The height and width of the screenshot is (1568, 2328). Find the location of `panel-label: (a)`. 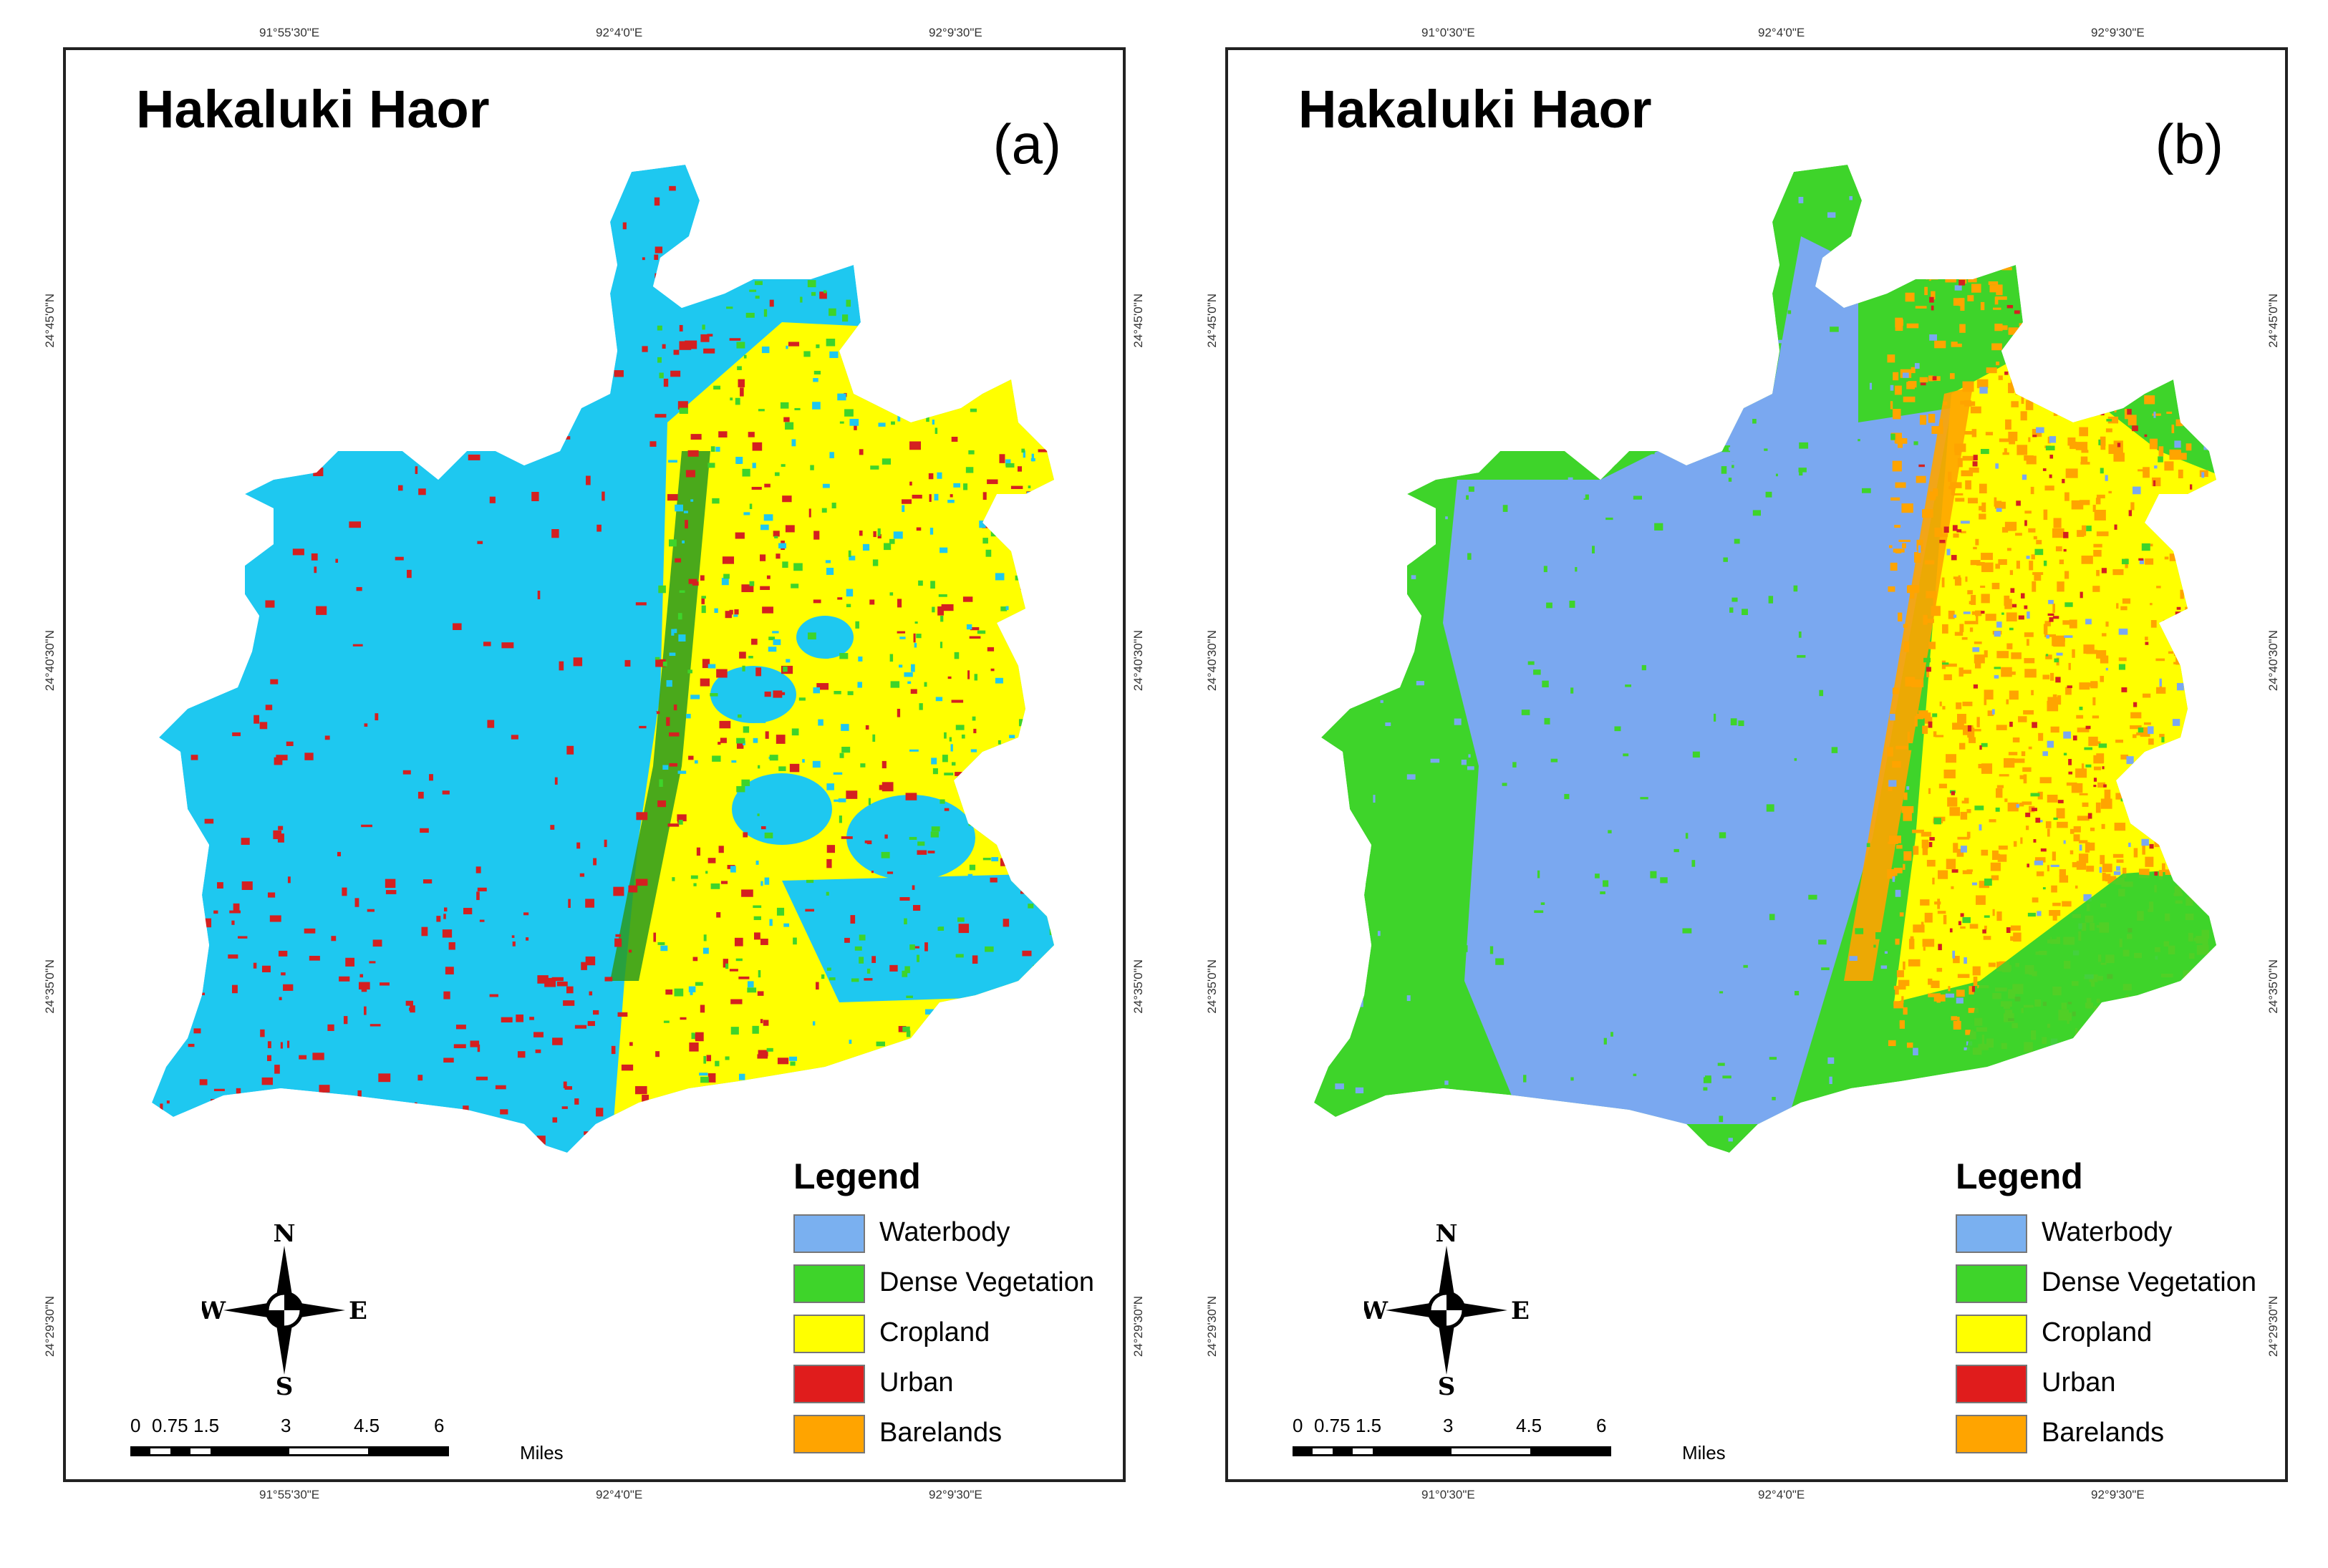

panel-label: (a) is located at coordinates (1026, 143).